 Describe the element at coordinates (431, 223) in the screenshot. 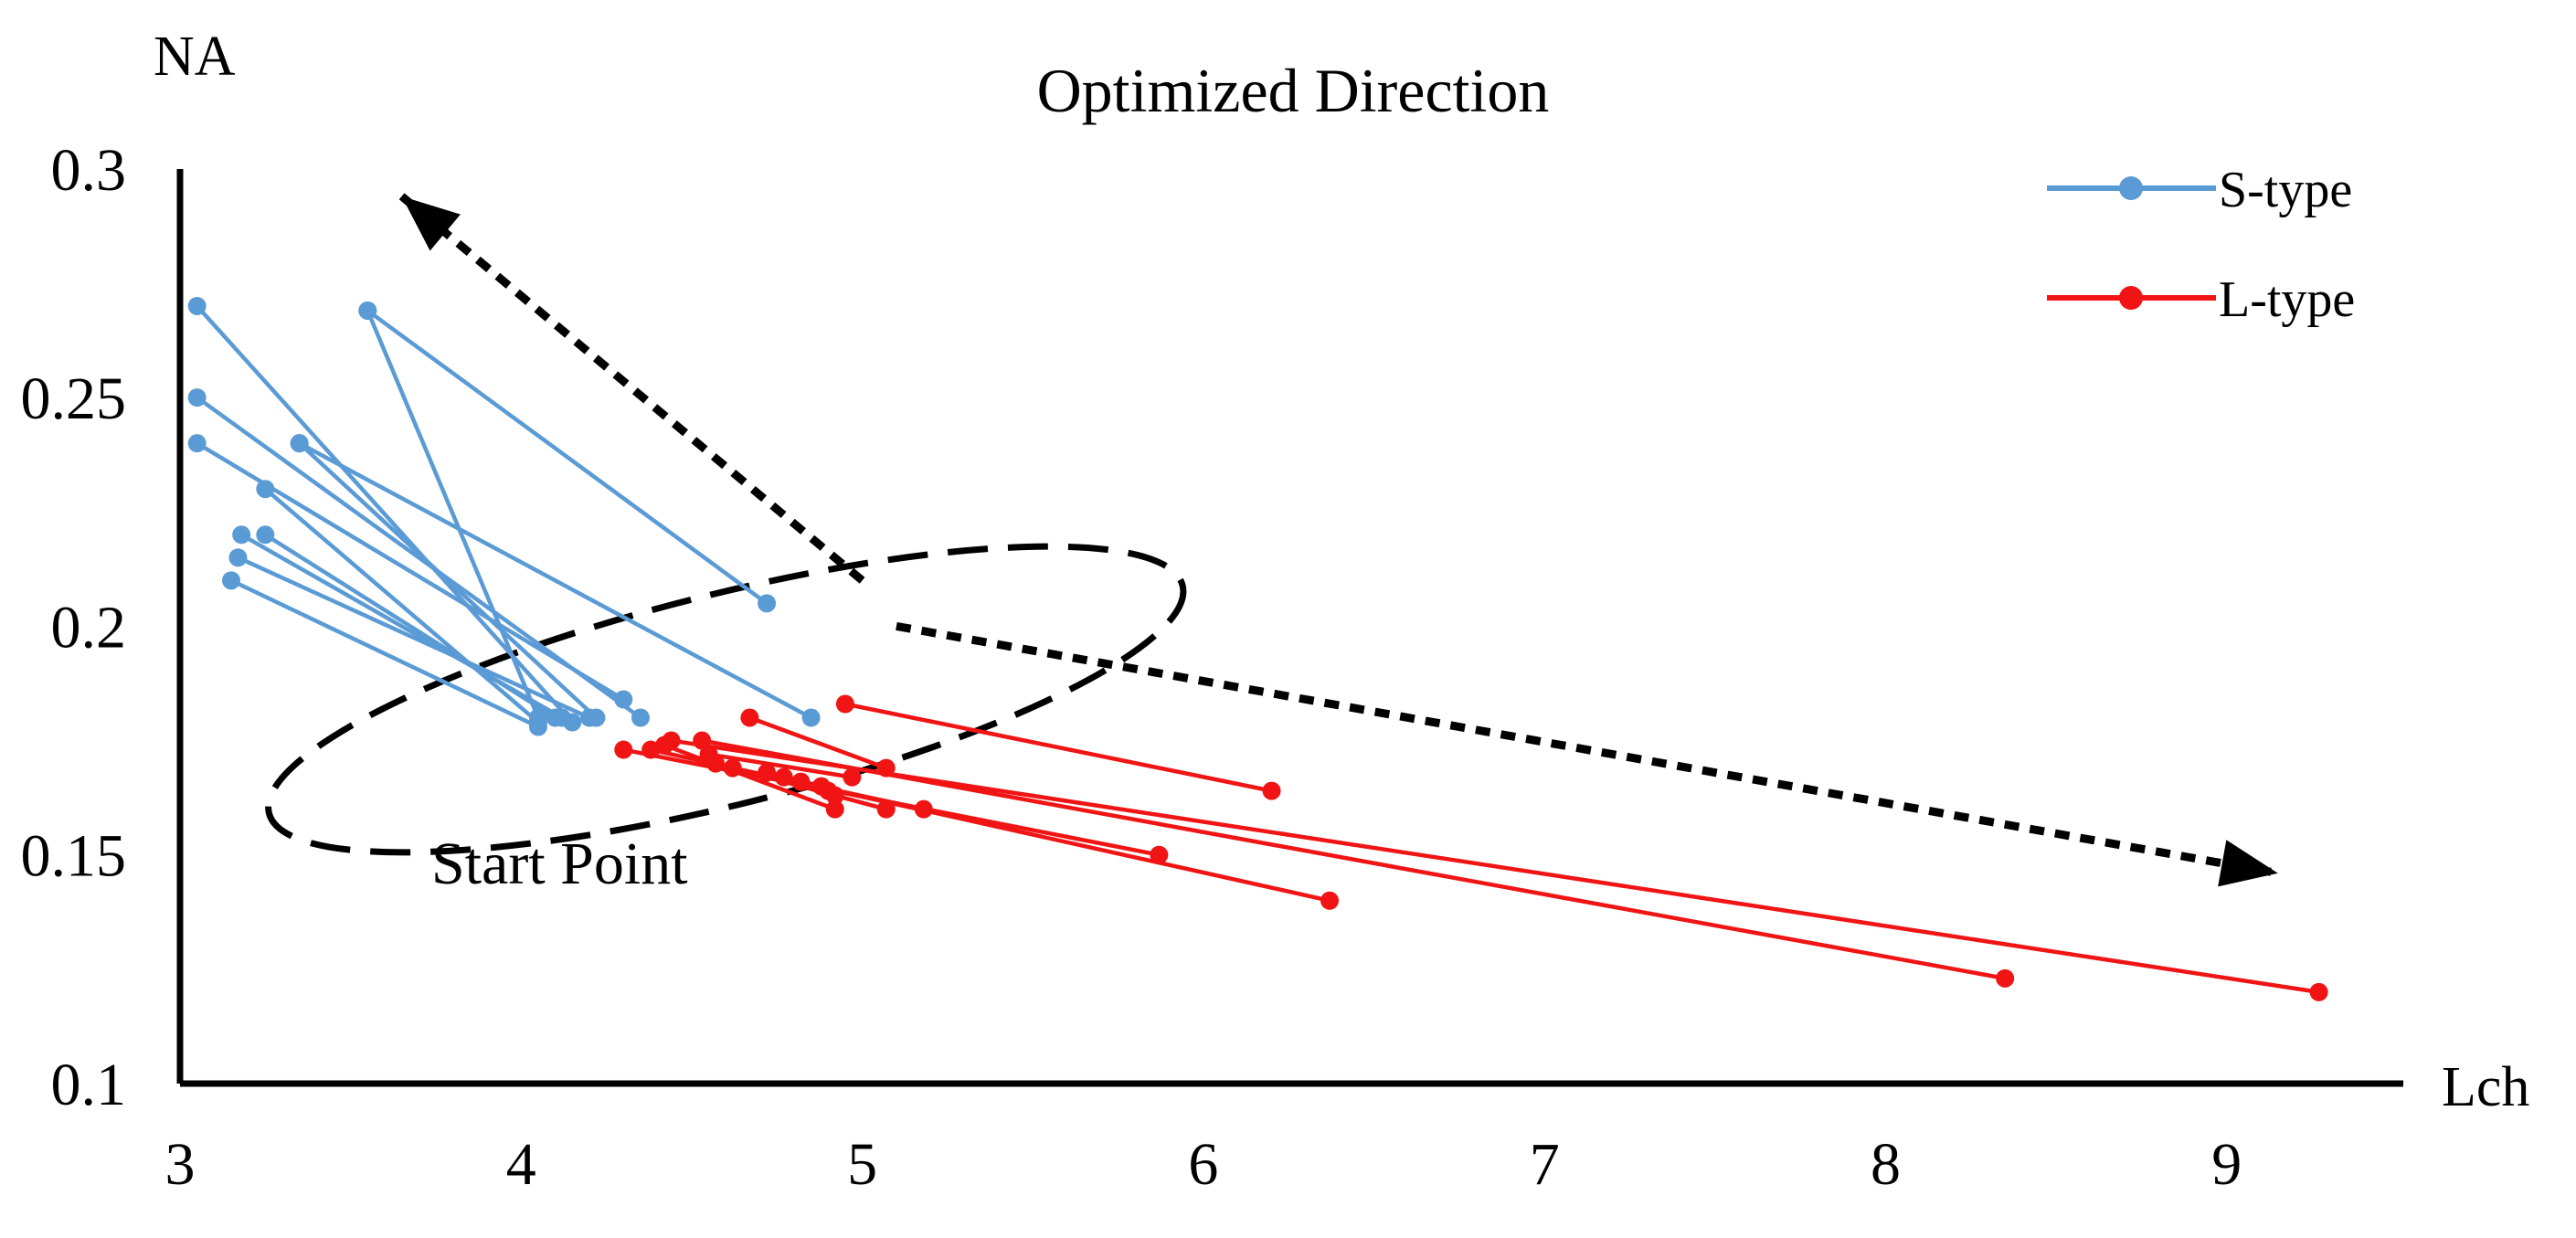

I see `optimized-arrow-up-head` at that location.